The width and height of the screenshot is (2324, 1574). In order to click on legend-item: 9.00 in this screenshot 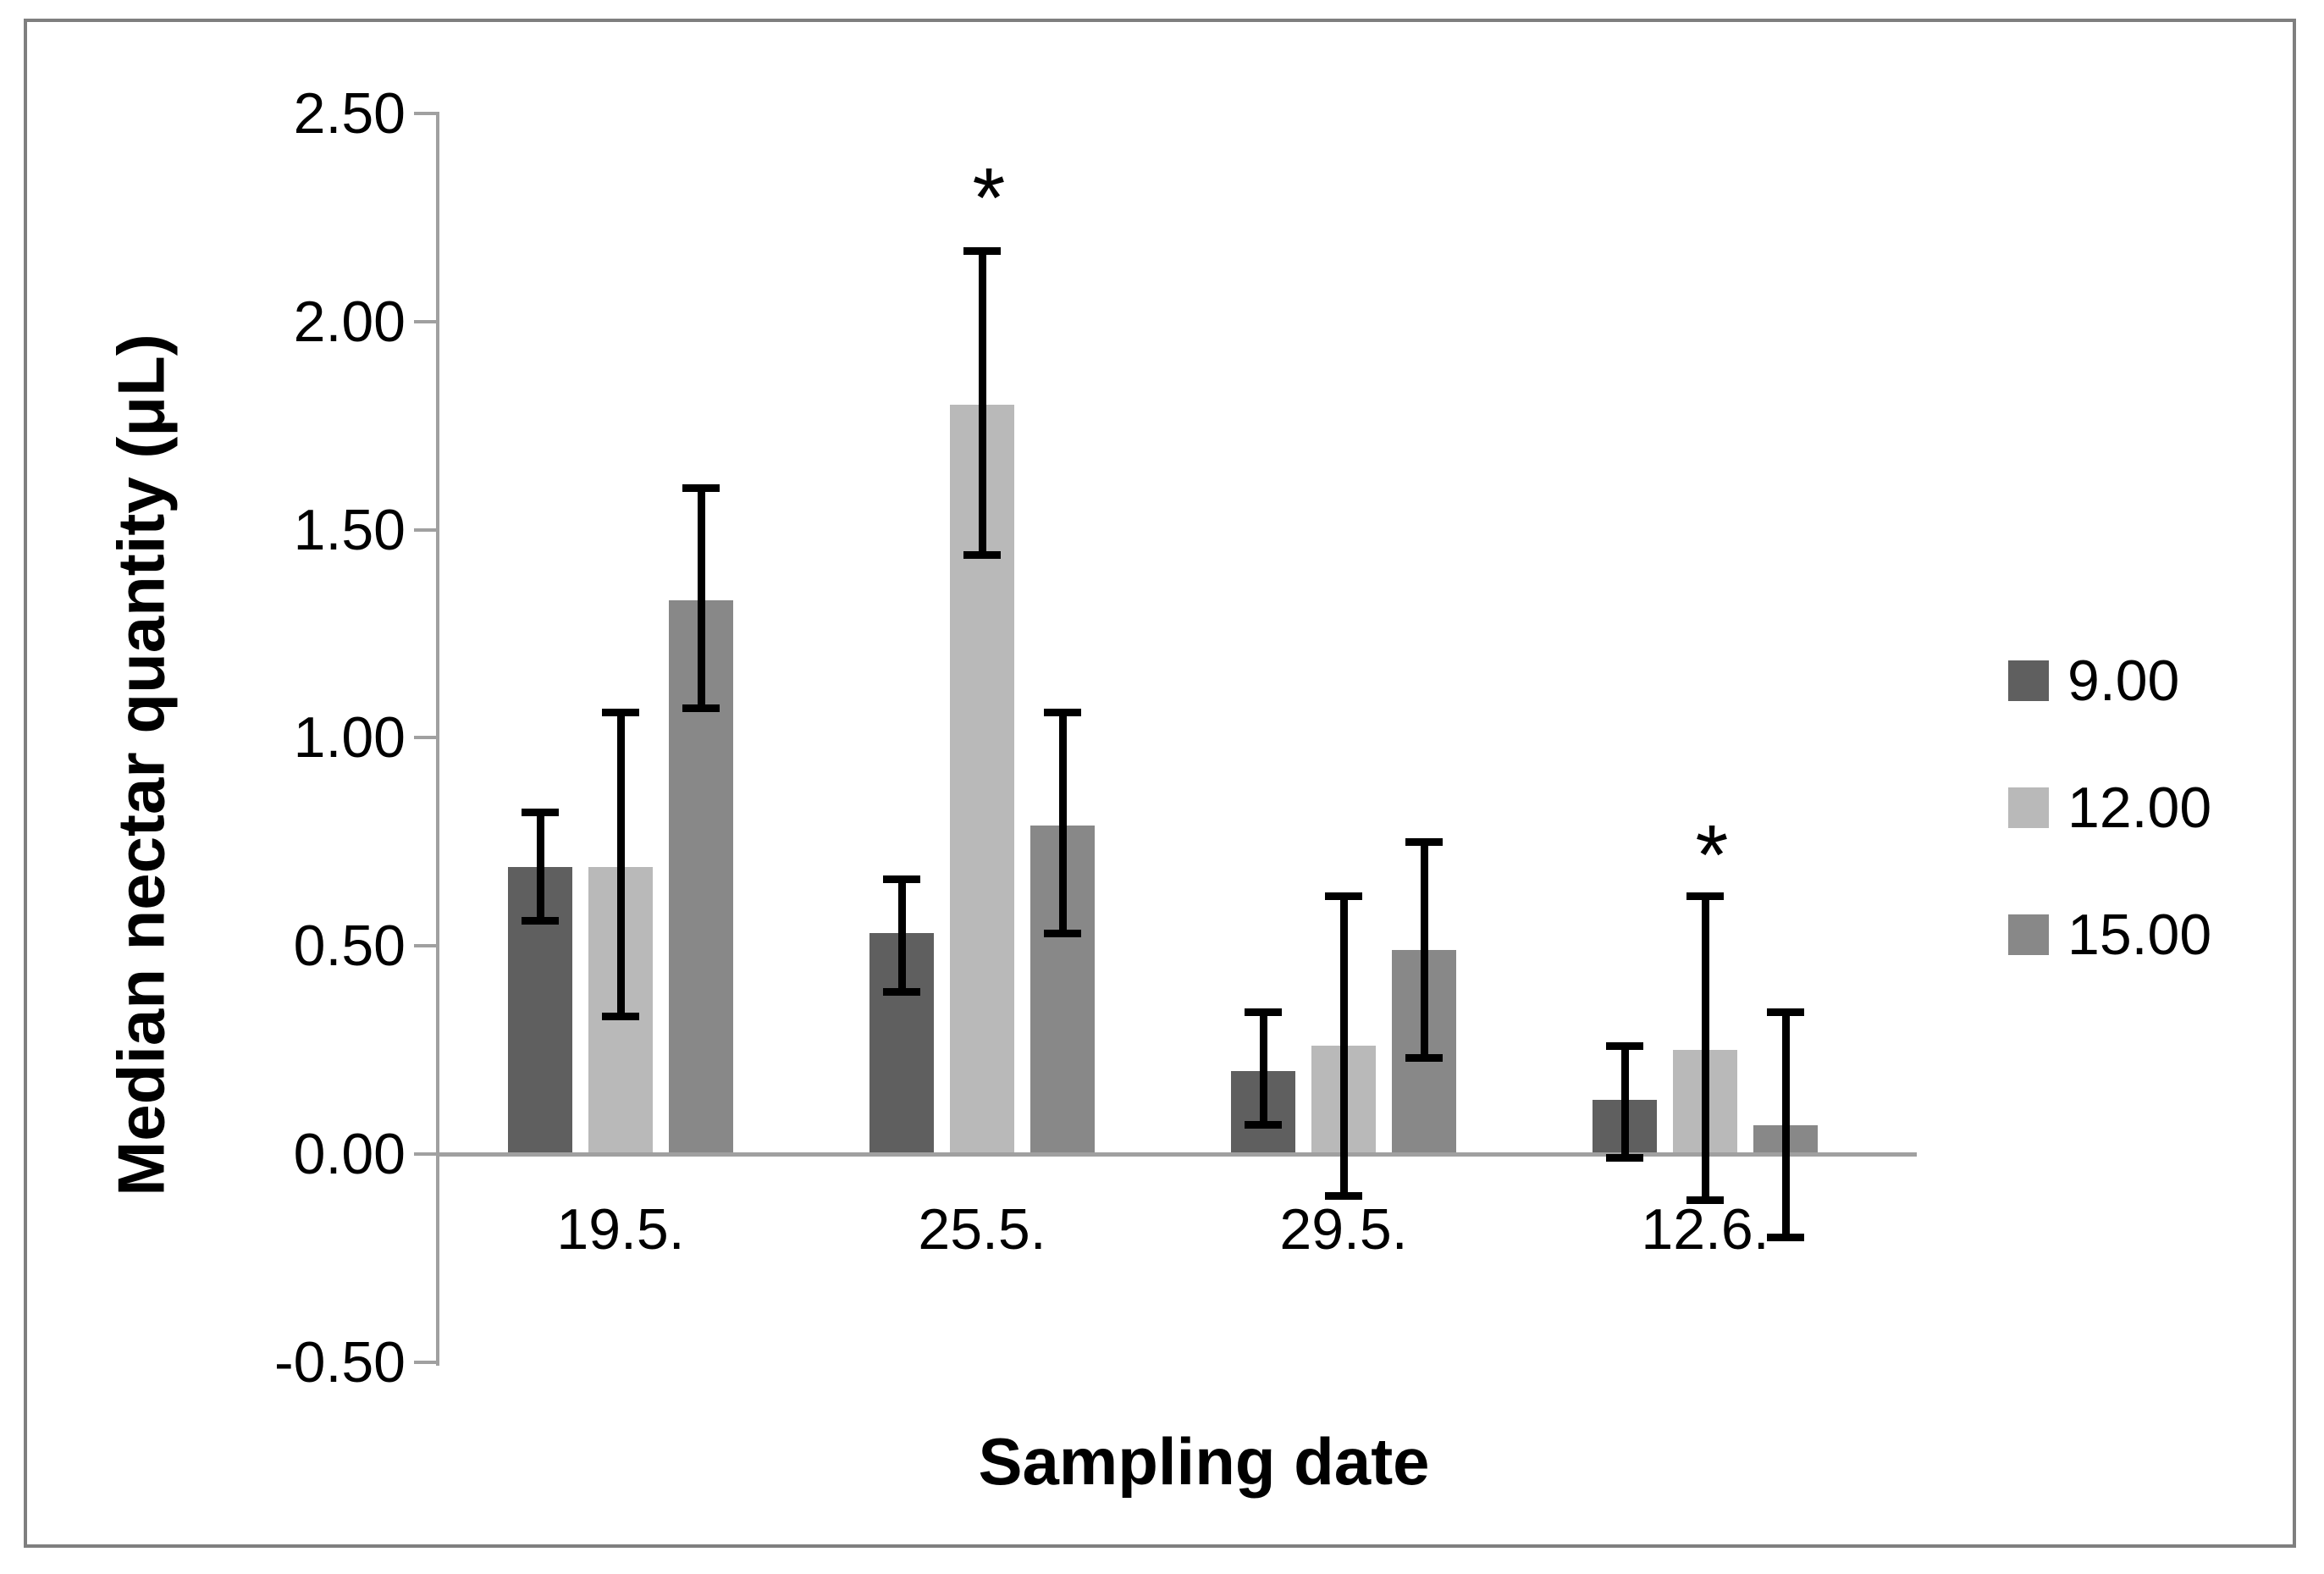, I will do `click(2093, 681)`.